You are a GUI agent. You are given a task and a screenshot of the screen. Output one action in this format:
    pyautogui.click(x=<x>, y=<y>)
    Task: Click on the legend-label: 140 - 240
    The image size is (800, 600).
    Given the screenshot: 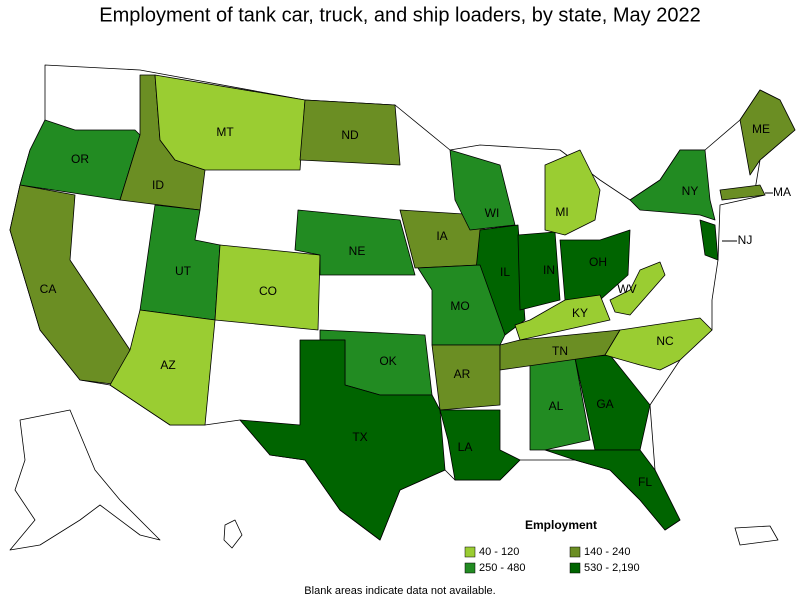 What is the action you would take?
    pyautogui.click(x=607, y=552)
    